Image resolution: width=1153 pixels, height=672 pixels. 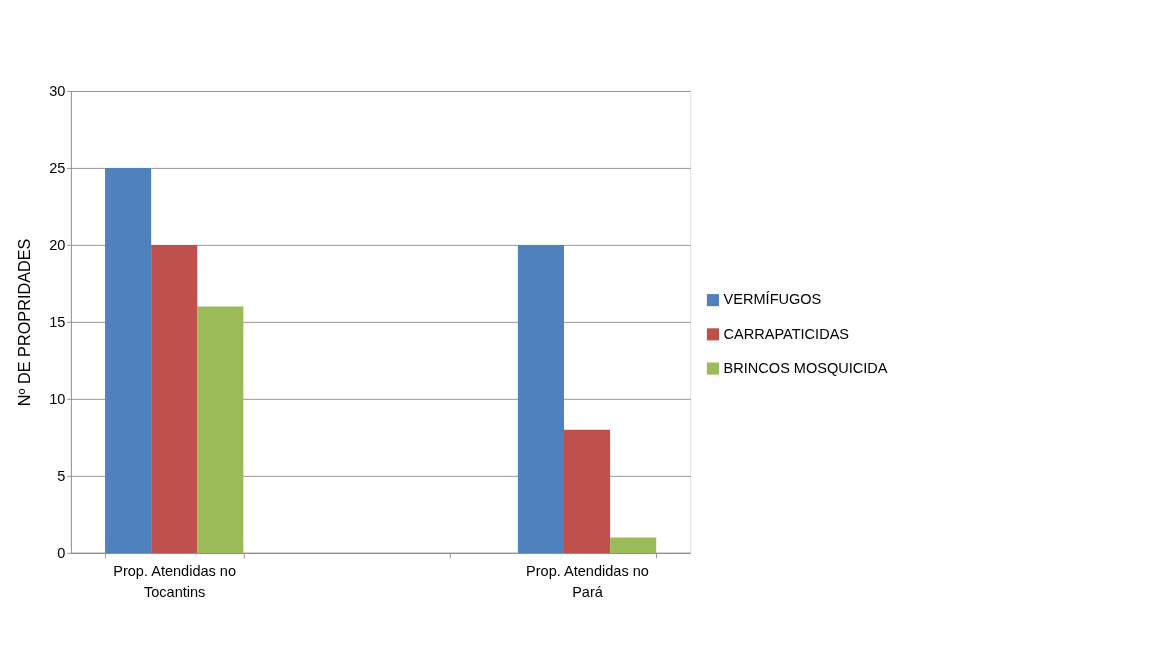 I want to click on y-axis-title: Nº DE PROPRIDADES, so click(x=24, y=322).